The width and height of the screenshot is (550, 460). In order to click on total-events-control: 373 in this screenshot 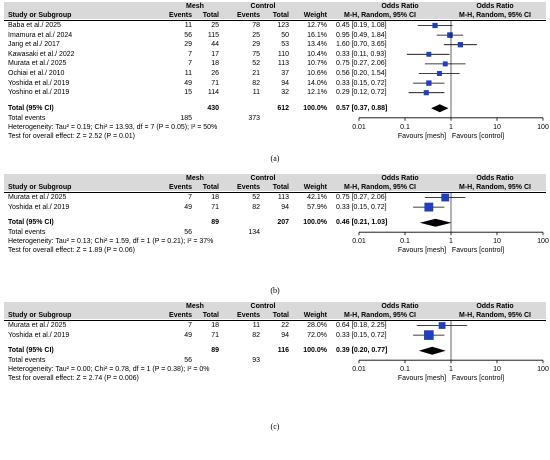, I will do `click(254, 118)`.